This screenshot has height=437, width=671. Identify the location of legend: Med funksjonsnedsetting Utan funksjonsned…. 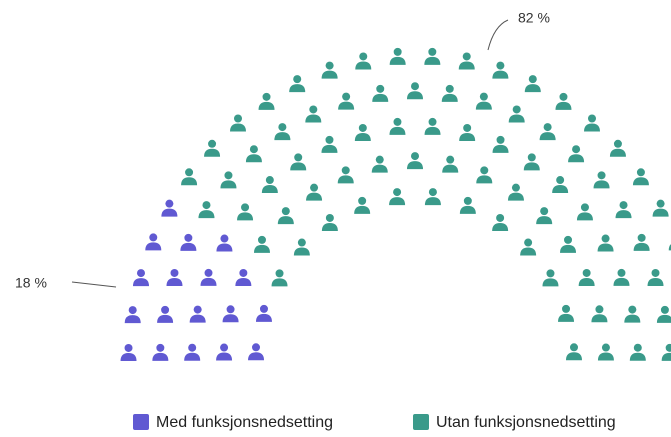
(374, 422).